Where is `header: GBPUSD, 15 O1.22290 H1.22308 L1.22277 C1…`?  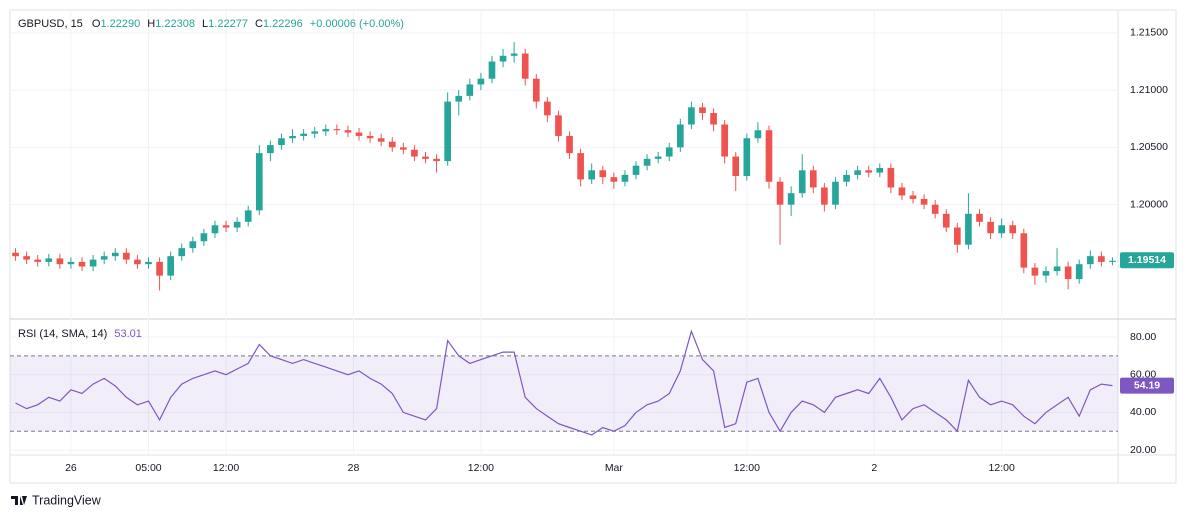 header: GBPUSD, 15 O1.22290 H1.22308 L1.22277 C1… is located at coordinates (211, 24).